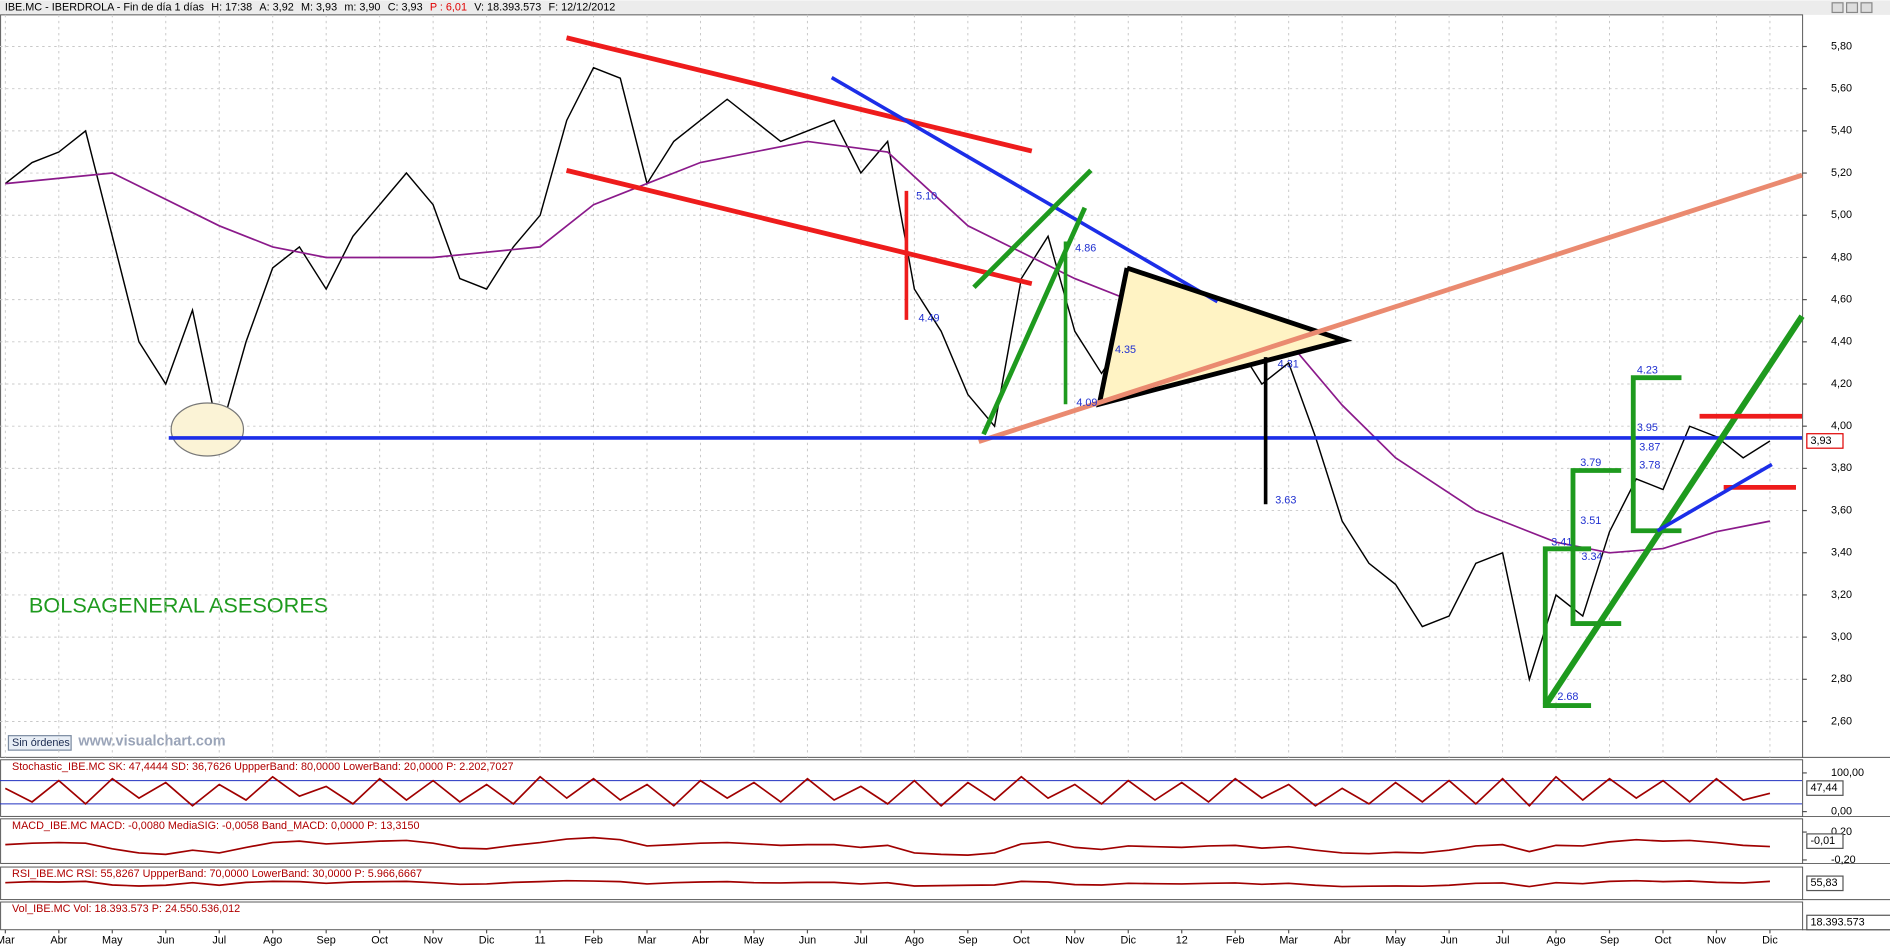 This screenshot has height=947, width=1890. I want to click on support-circle, so click(207, 429).